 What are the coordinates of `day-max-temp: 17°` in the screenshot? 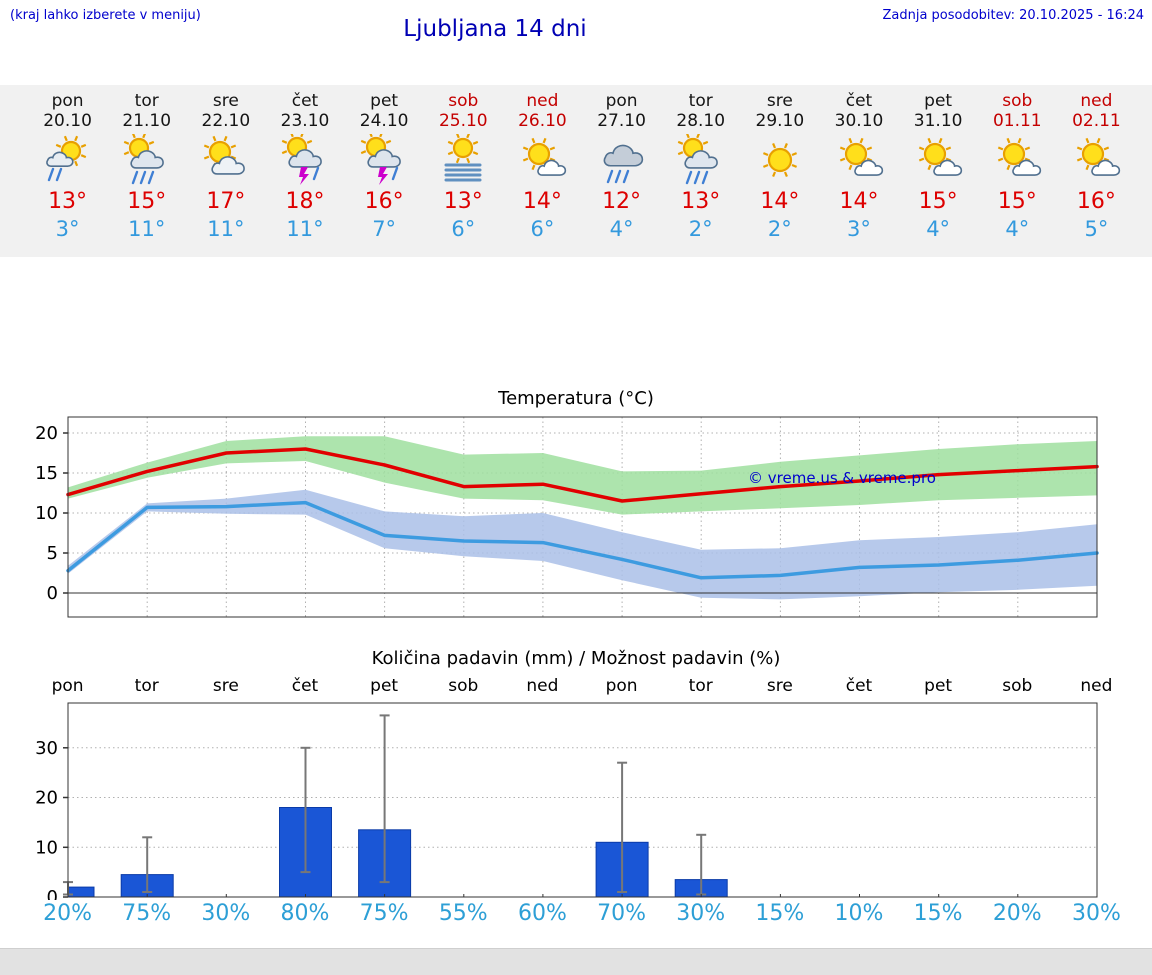 It's located at (226, 202).